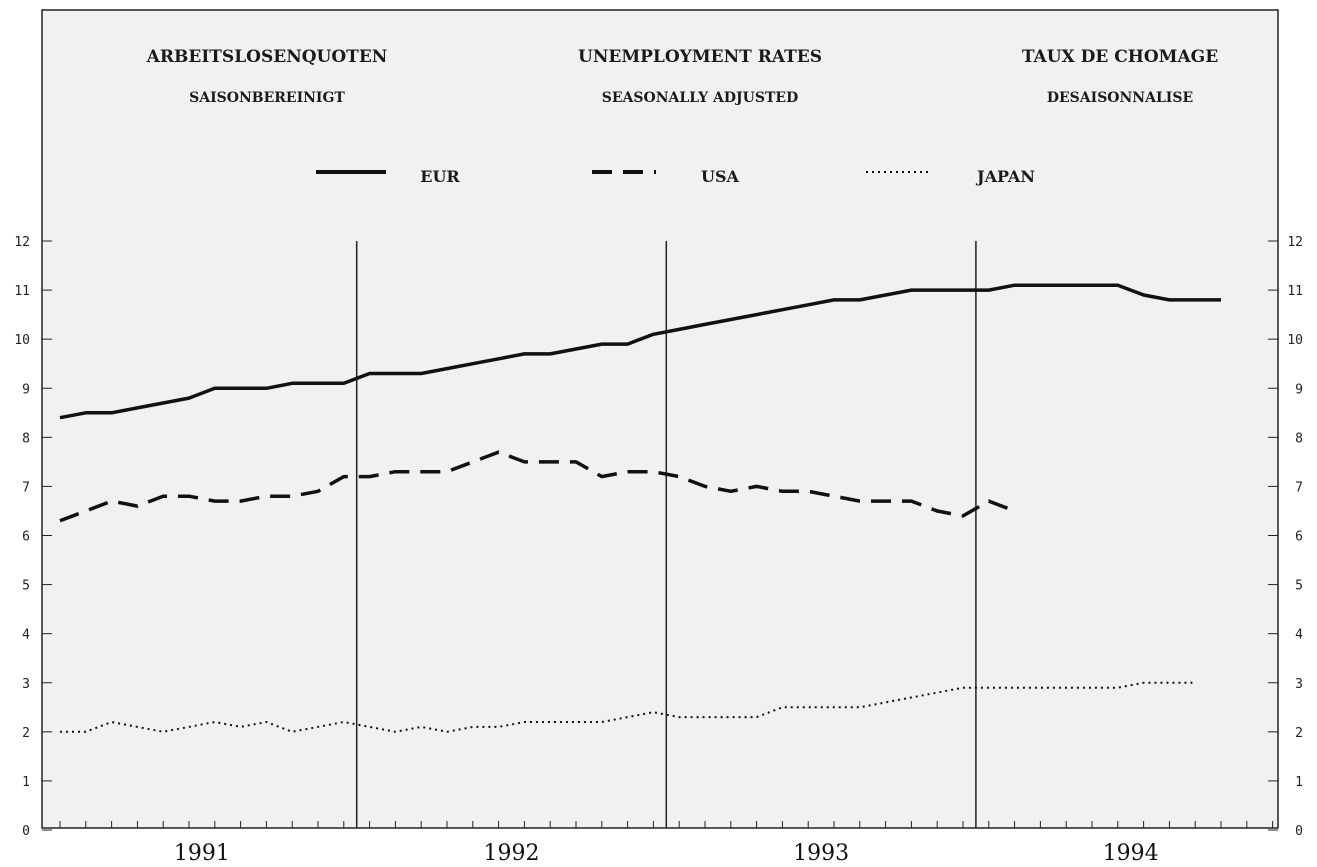 This screenshot has width=1317, height=867. Describe the element at coordinates (1120, 98) in the screenshot. I see `heading-fr-subtitle: DESAISONNALISE` at that location.